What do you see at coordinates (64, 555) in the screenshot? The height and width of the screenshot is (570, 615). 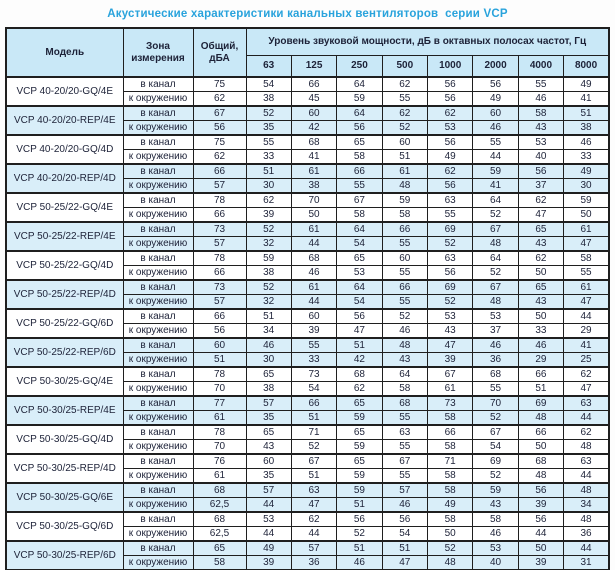 I see `model-cell: VCP 50-30/25-REP/6D` at bounding box center [64, 555].